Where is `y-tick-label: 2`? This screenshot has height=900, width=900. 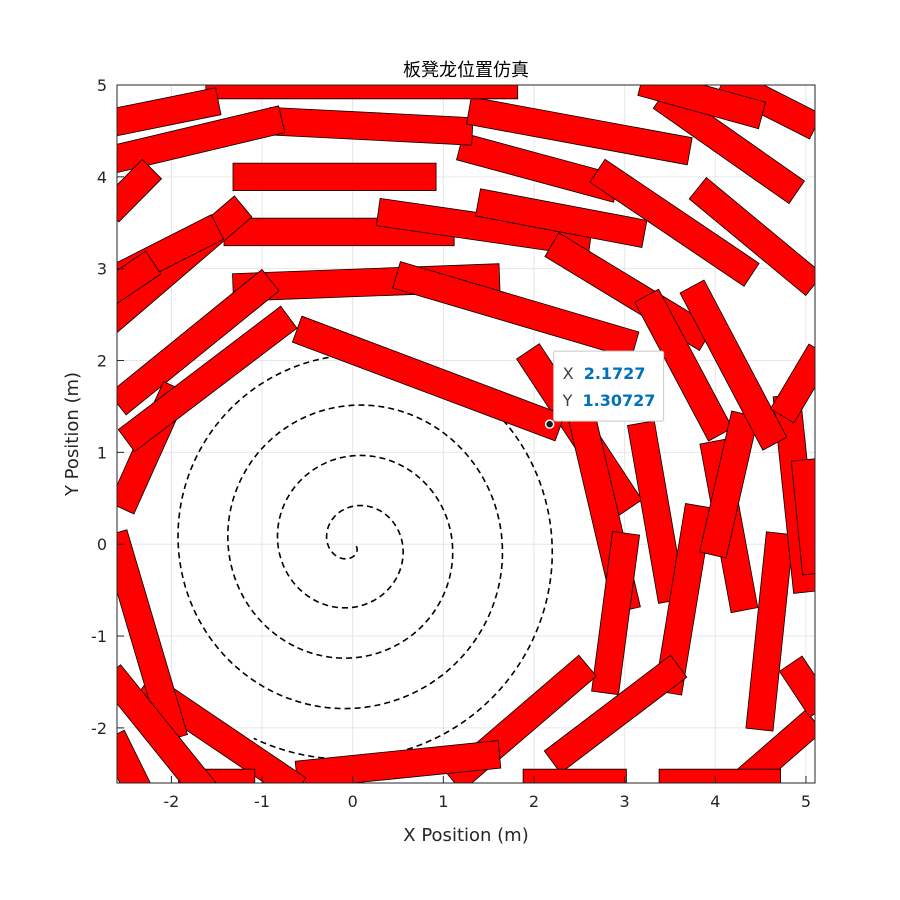
y-tick-label: 2 is located at coordinates (102, 361).